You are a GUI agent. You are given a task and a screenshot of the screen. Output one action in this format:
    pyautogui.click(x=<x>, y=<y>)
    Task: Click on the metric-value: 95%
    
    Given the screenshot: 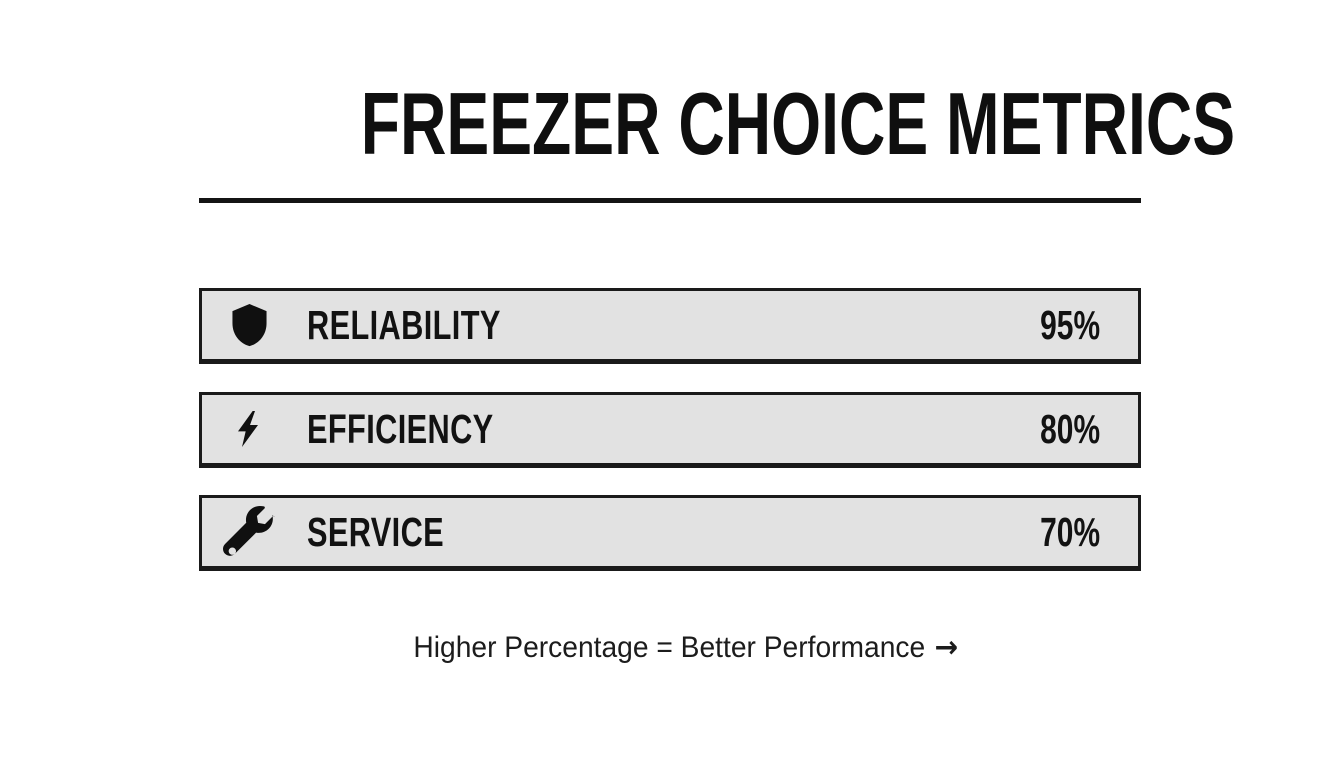 What is the action you would take?
    pyautogui.click(x=1070, y=324)
    